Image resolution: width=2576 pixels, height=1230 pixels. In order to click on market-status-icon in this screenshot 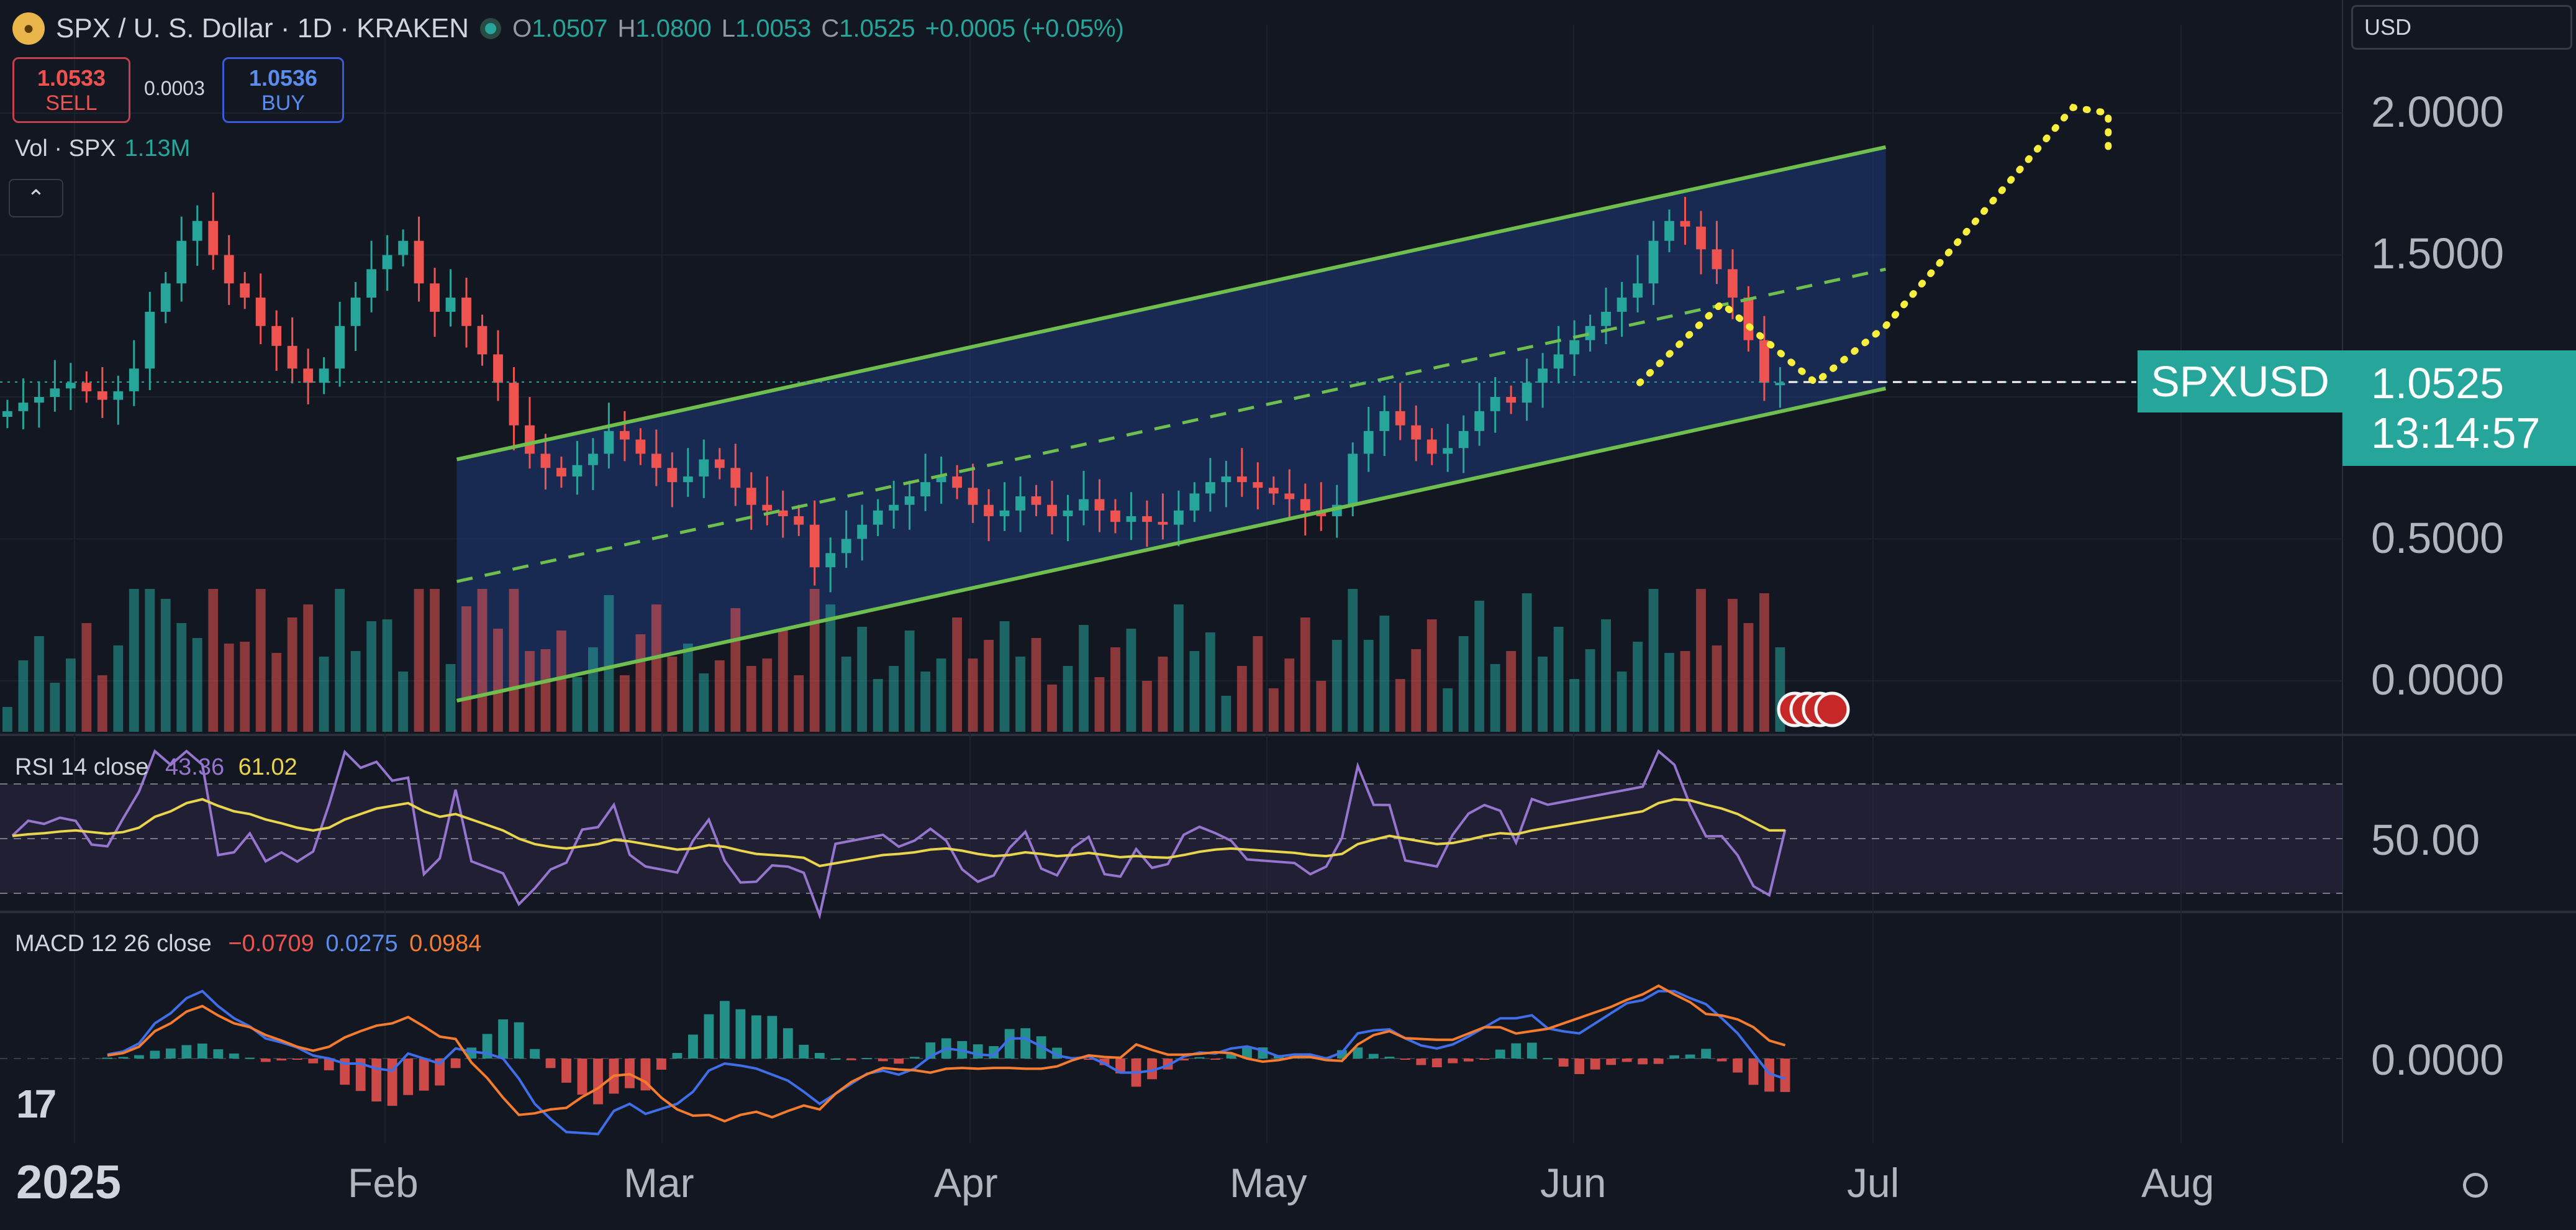, I will do `click(491, 29)`.